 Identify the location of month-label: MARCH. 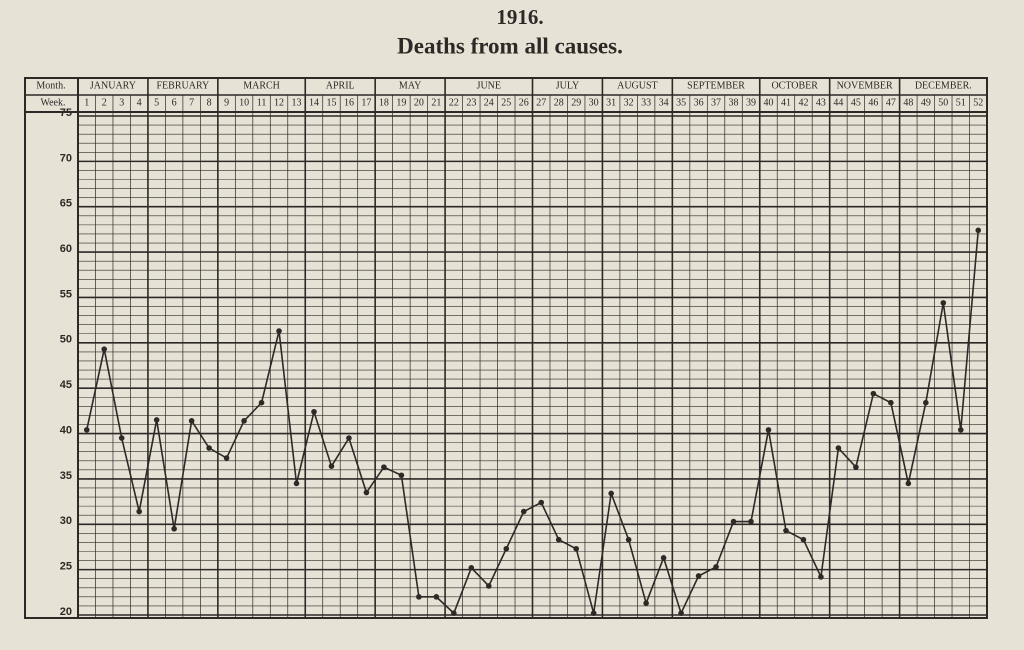
(261, 85).